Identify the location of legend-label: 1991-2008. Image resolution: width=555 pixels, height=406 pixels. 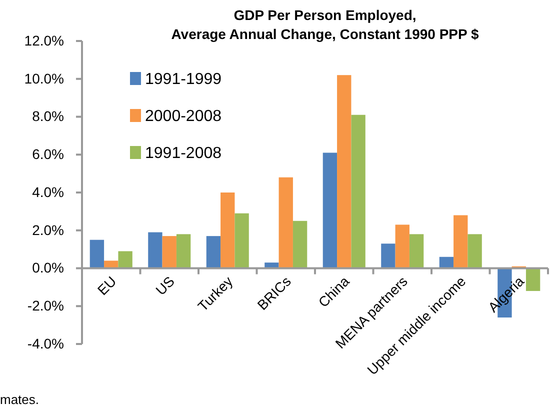
(183, 153).